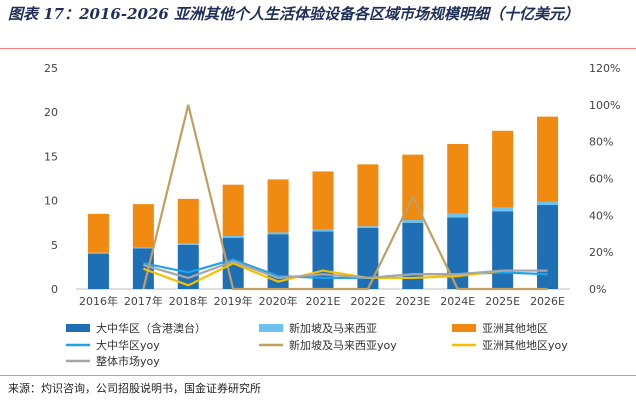 Image resolution: width=636 pixels, height=400 pixels. Describe the element at coordinates (54, 289) in the screenshot. I see `y-tick-label: 0` at that location.